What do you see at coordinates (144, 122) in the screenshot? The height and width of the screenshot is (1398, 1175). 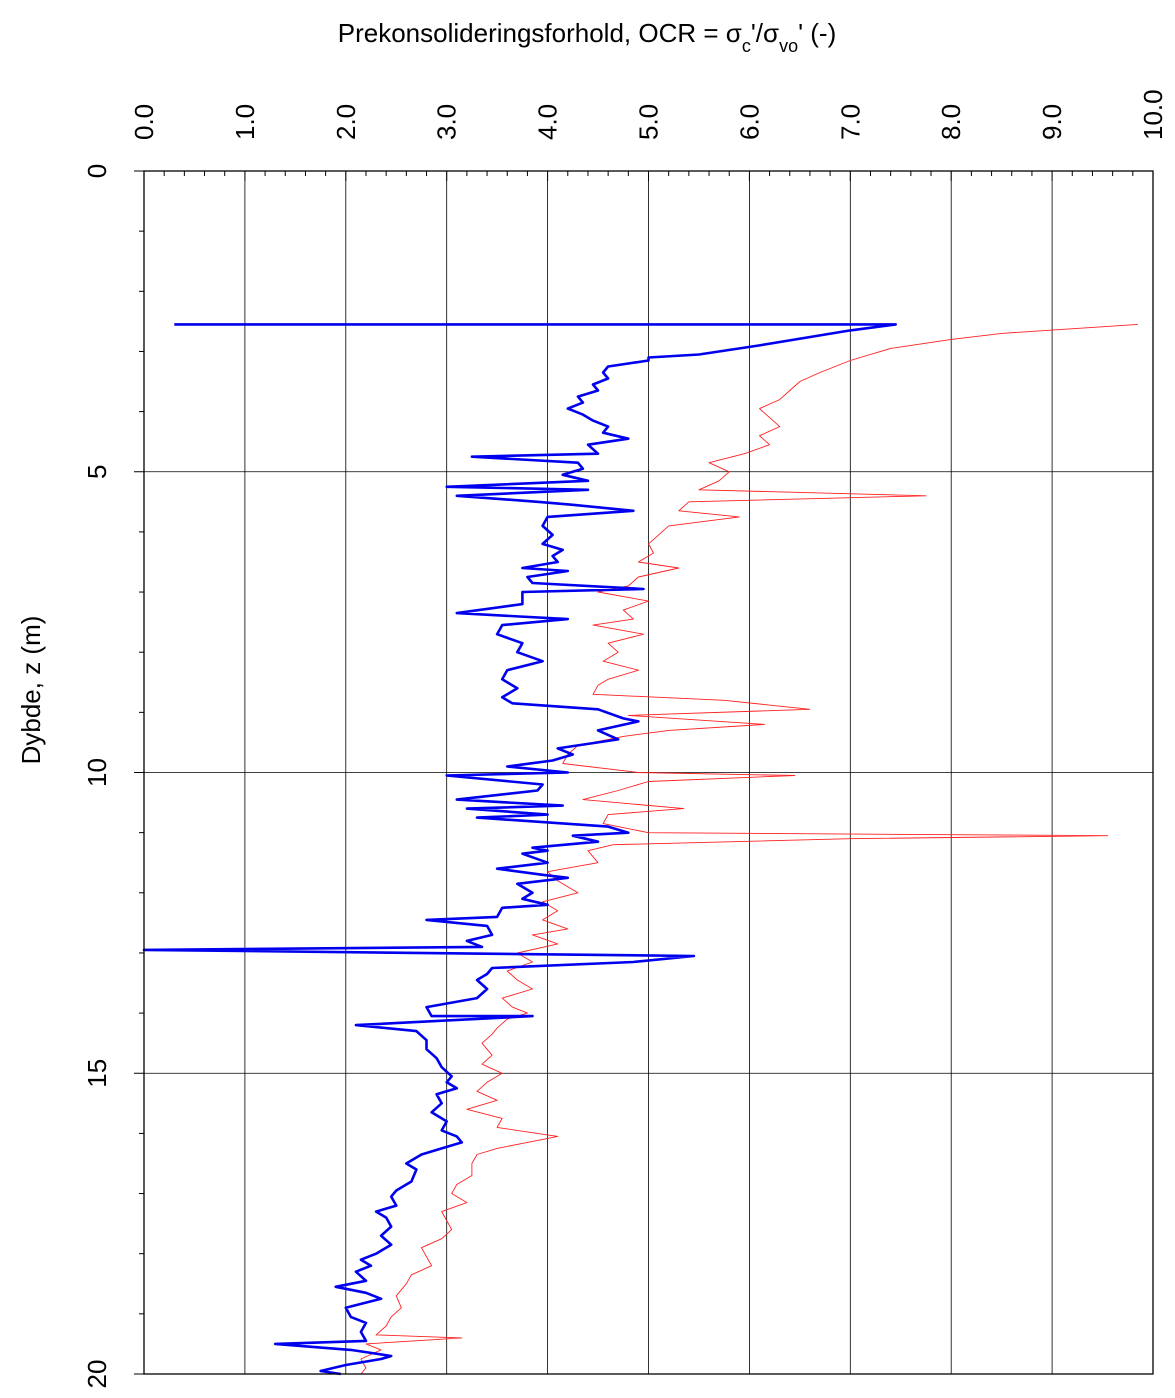 I see `x-tick-label: 0.0` at bounding box center [144, 122].